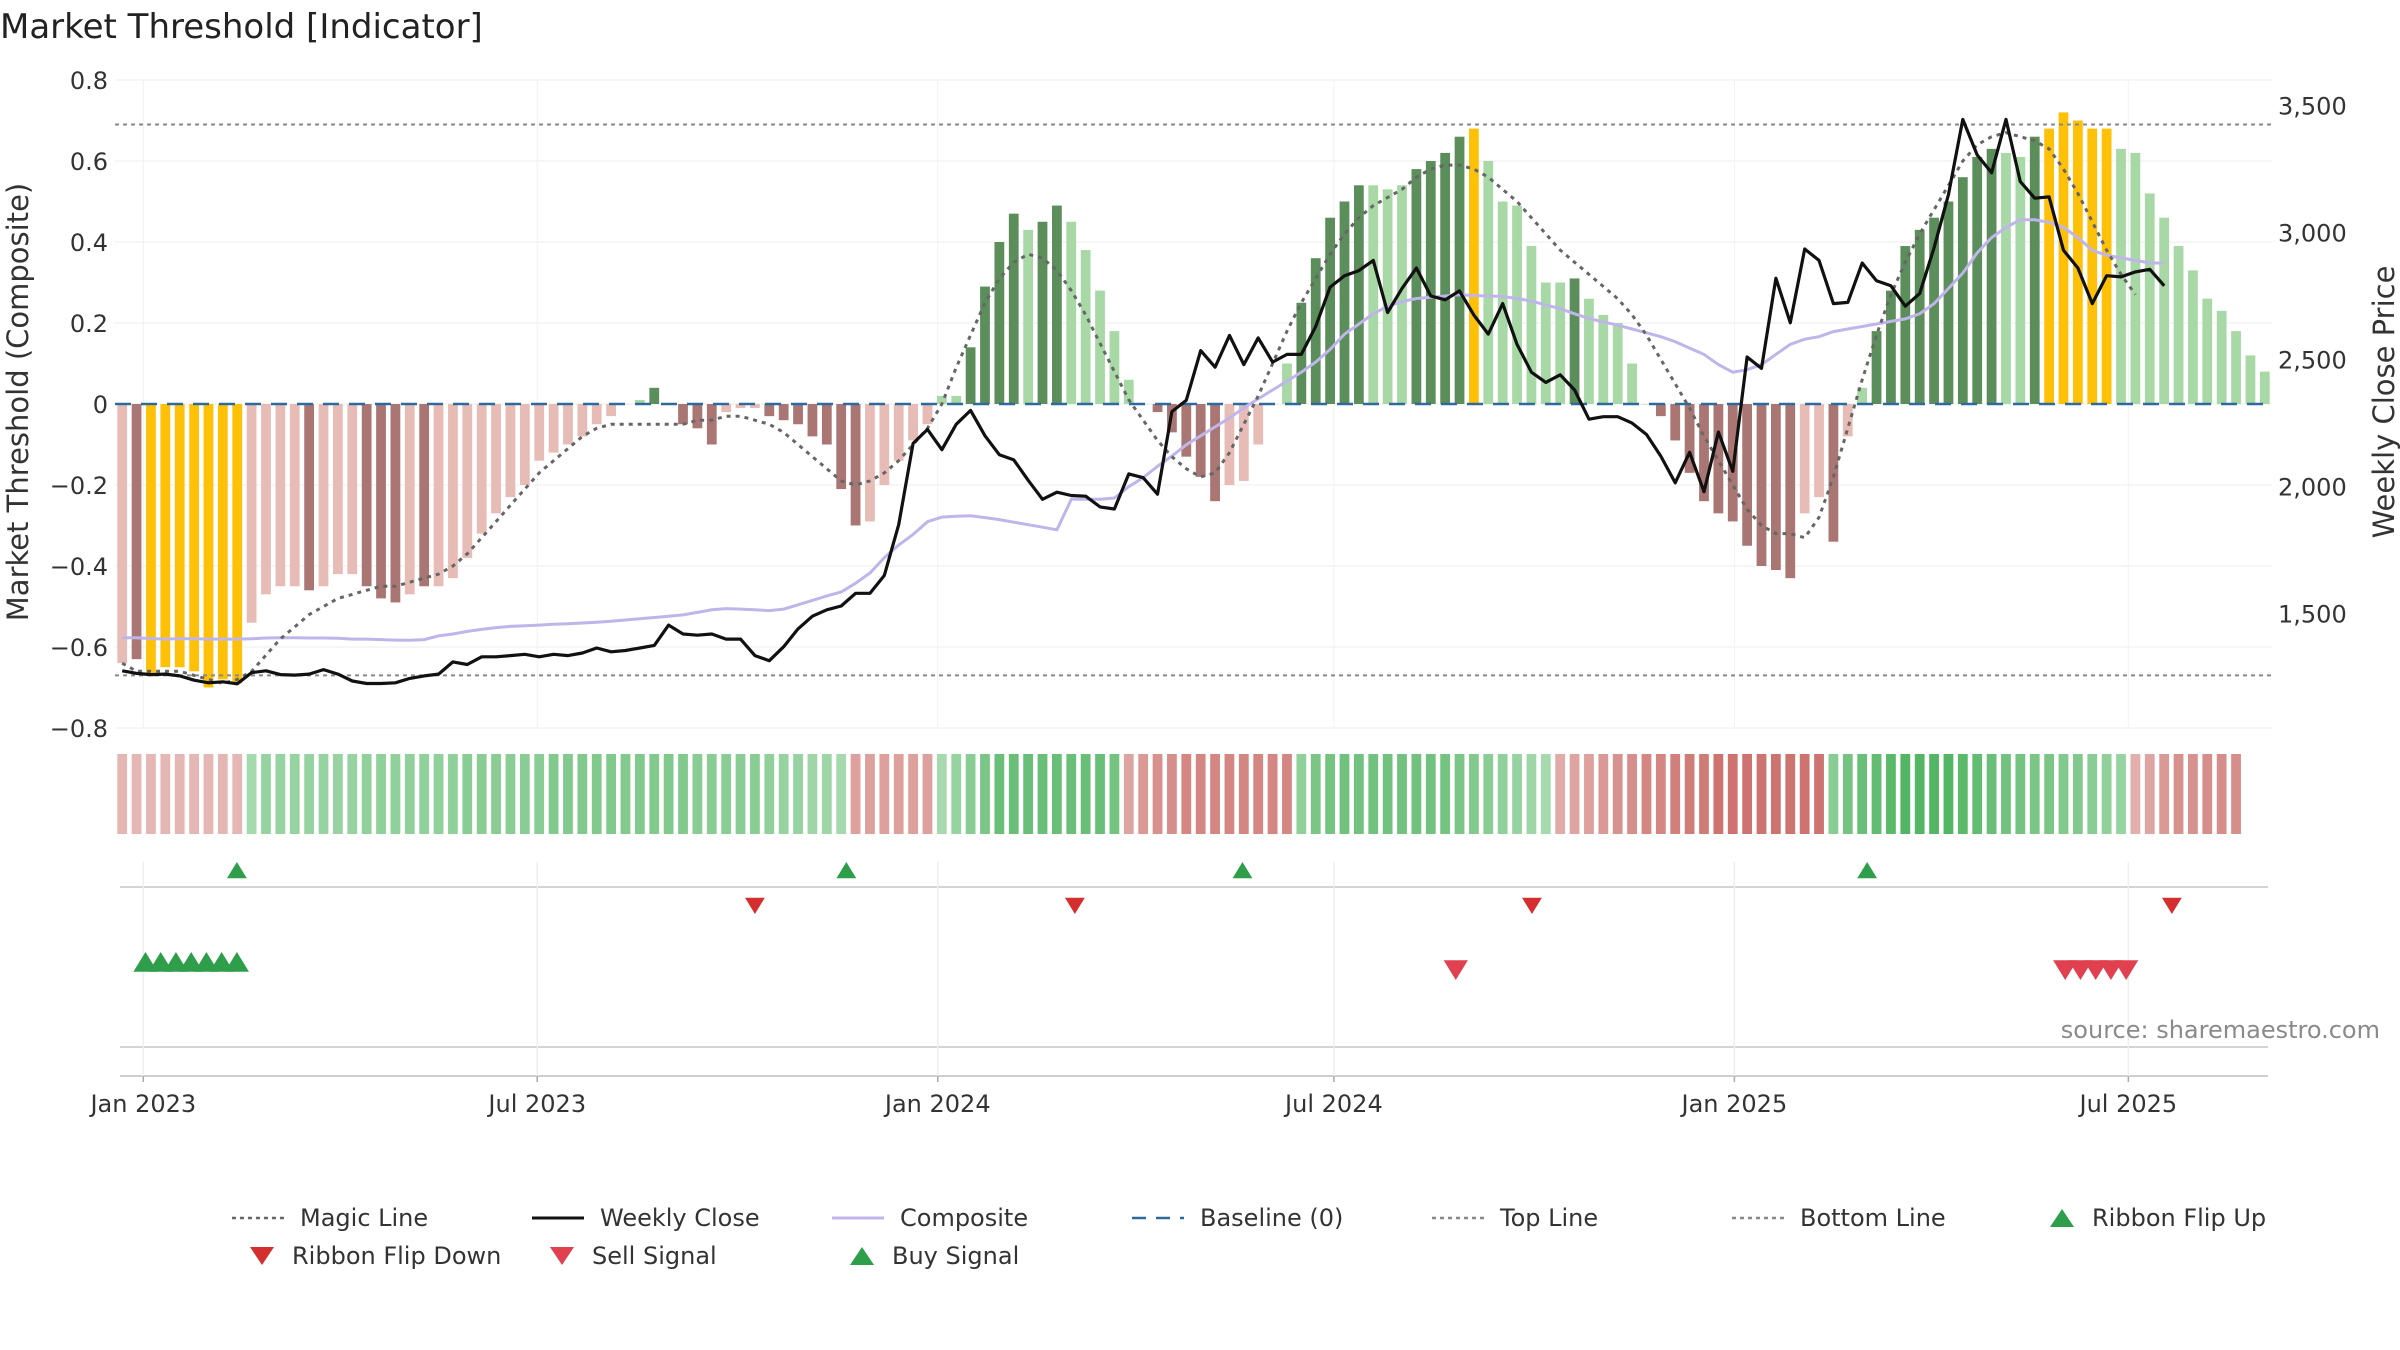 This screenshot has height=1350, width=2400. Describe the element at coordinates (937, 1104) in the screenshot. I see `x-tick-label: Jan 2024` at that location.